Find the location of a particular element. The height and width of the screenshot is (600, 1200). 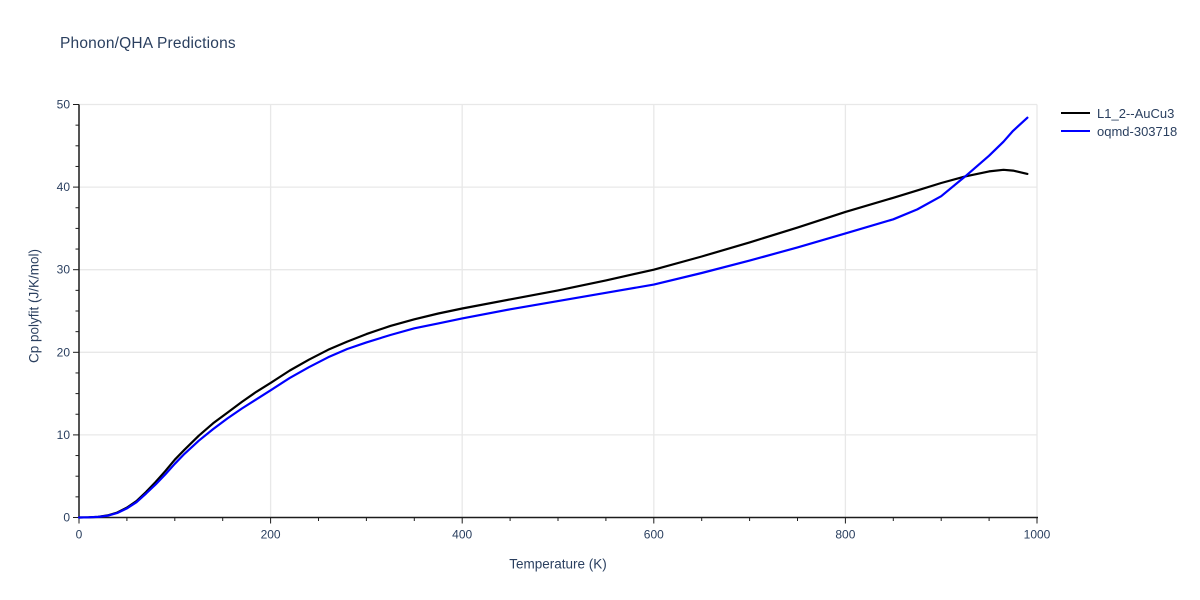

legend: L1_2--AuCu3 oqmd-303718 is located at coordinates (1119, 122).